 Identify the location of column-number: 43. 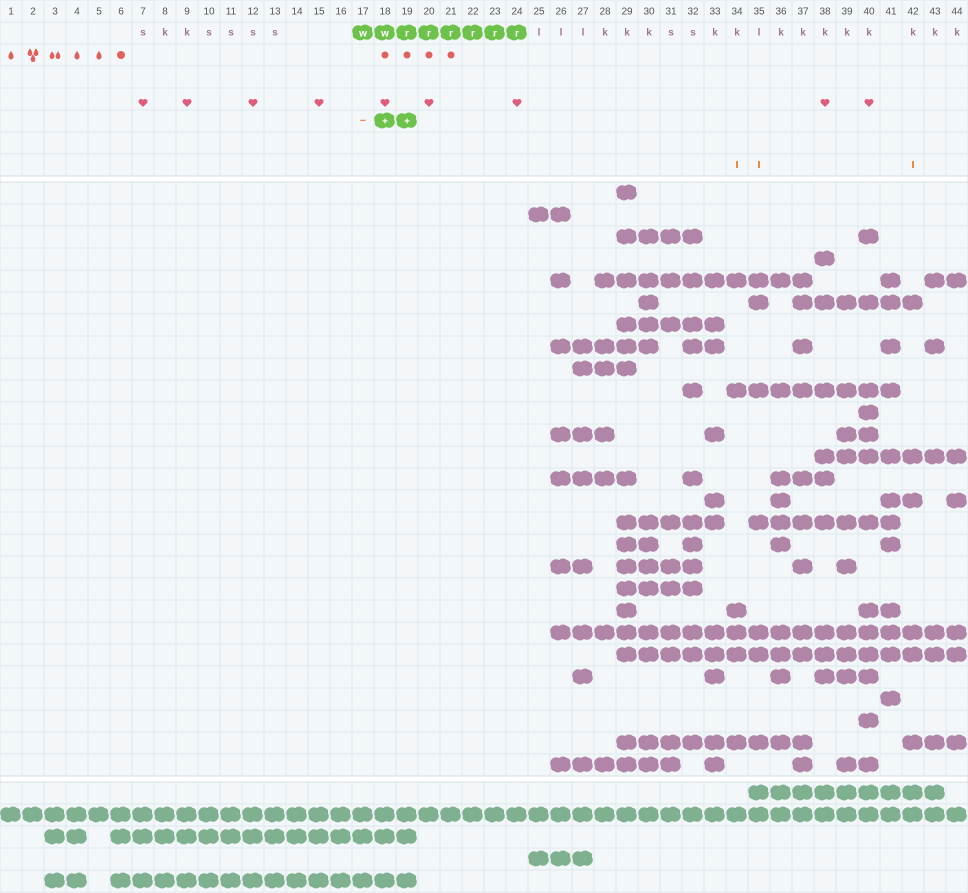
(935, 12).